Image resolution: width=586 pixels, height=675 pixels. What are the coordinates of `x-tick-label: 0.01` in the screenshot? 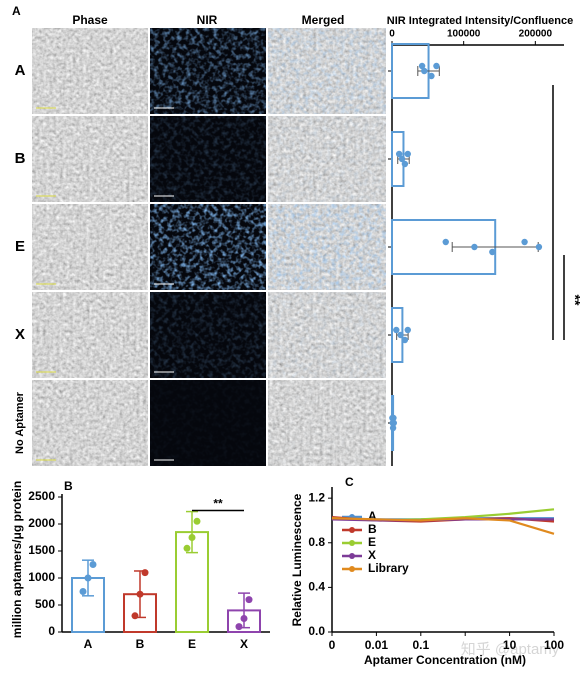 It's located at (377, 645).